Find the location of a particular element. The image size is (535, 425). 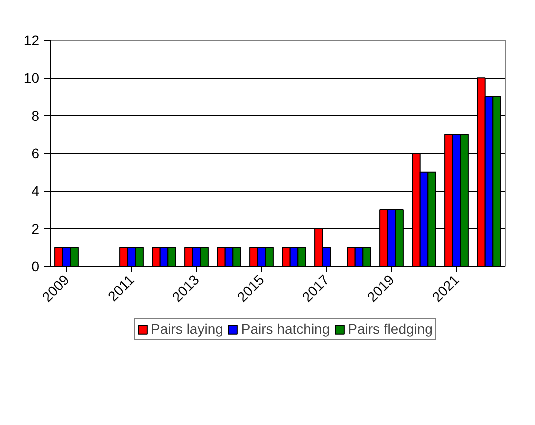

y-tick-label: 4 is located at coordinates (36, 191).